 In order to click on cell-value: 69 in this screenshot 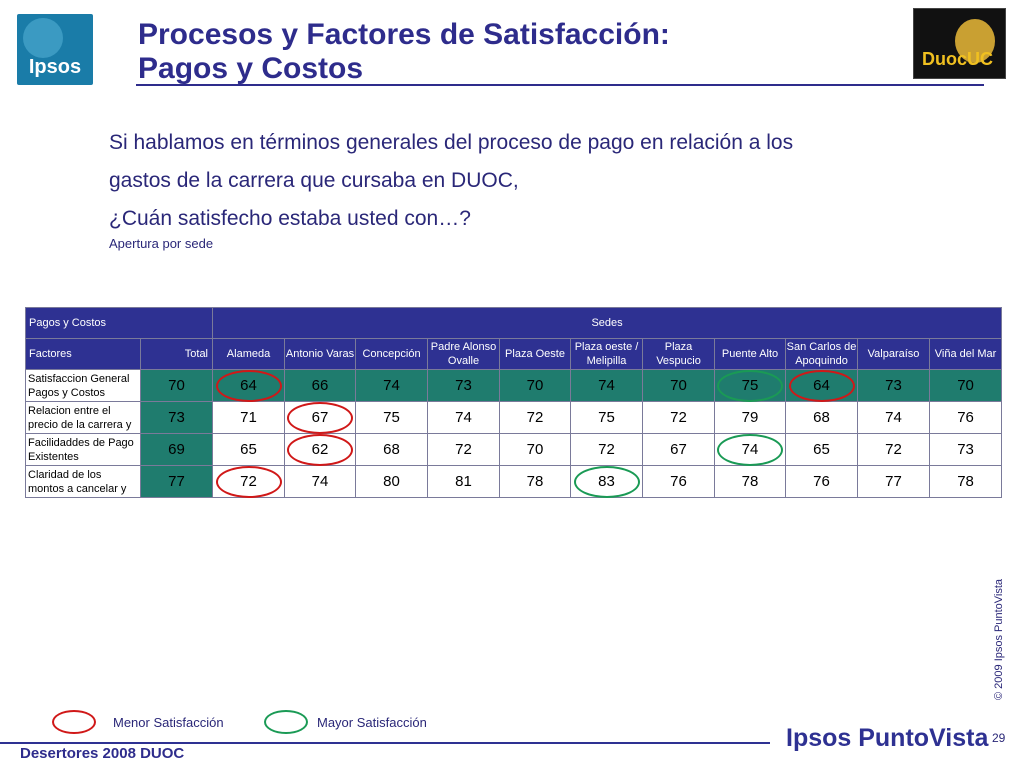, I will do `click(176, 449)`.